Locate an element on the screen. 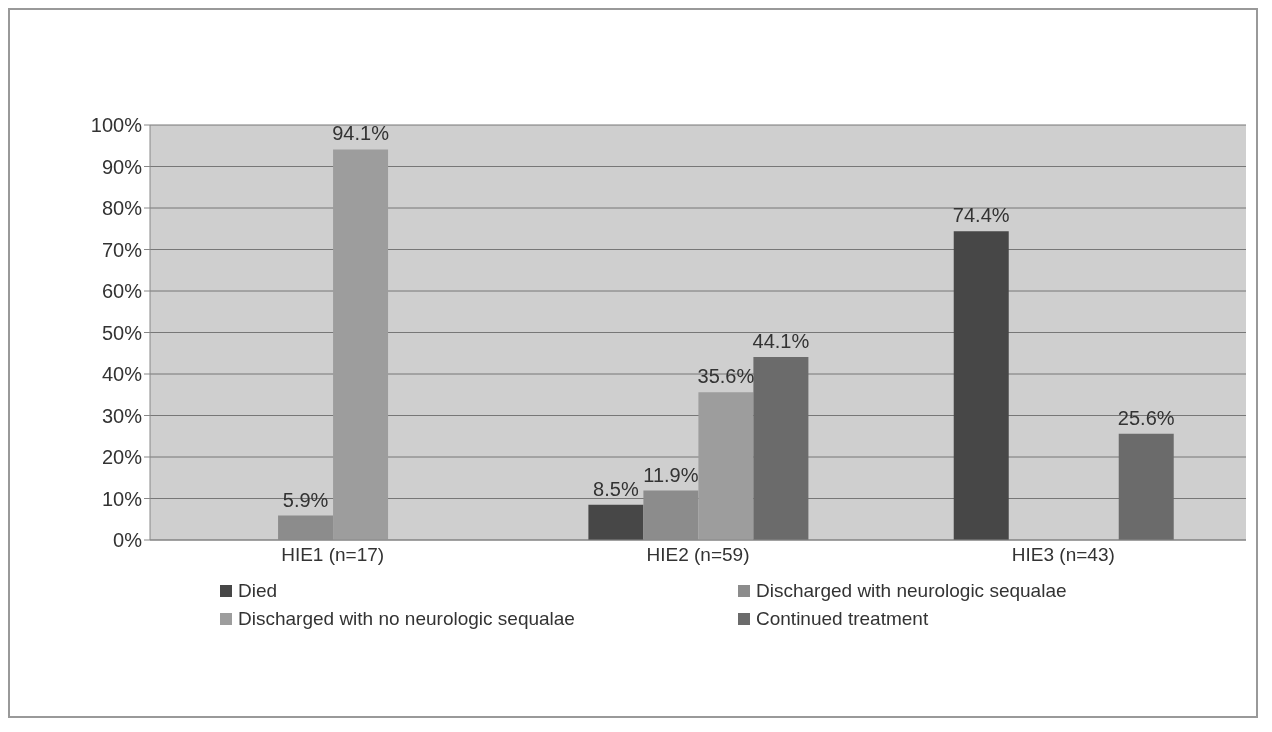 The height and width of the screenshot is (732, 1272). data-label: 74.4% is located at coordinates (981, 215).